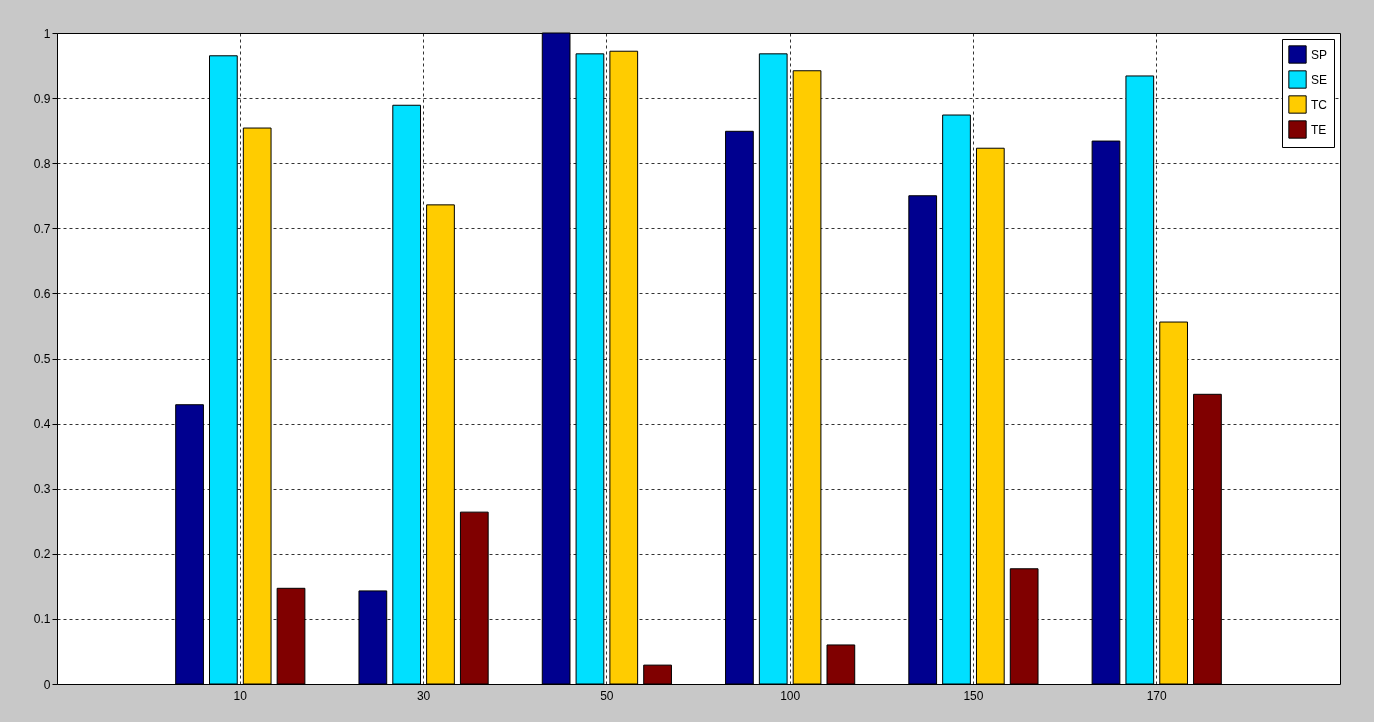  What do you see at coordinates (790, 695) in the screenshot?
I see `x-tick-label: 100` at bounding box center [790, 695].